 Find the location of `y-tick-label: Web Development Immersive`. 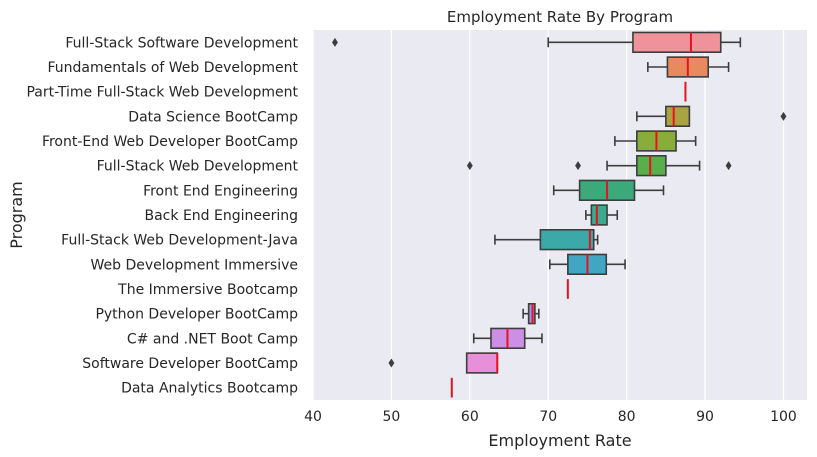

y-tick-label: Web Development Immersive is located at coordinates (194, 265).